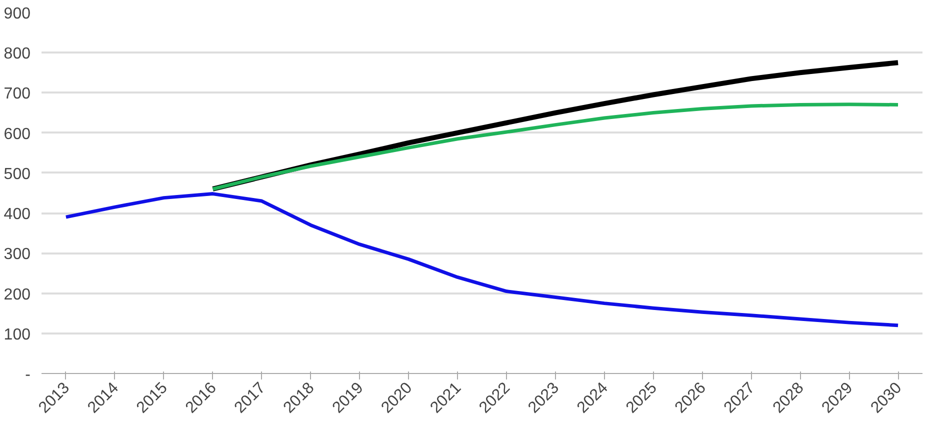  What do you see at coordinates (17, 134) in the screenshot?
I see `y-tick-label: 600` at bounding box center [17, 134].